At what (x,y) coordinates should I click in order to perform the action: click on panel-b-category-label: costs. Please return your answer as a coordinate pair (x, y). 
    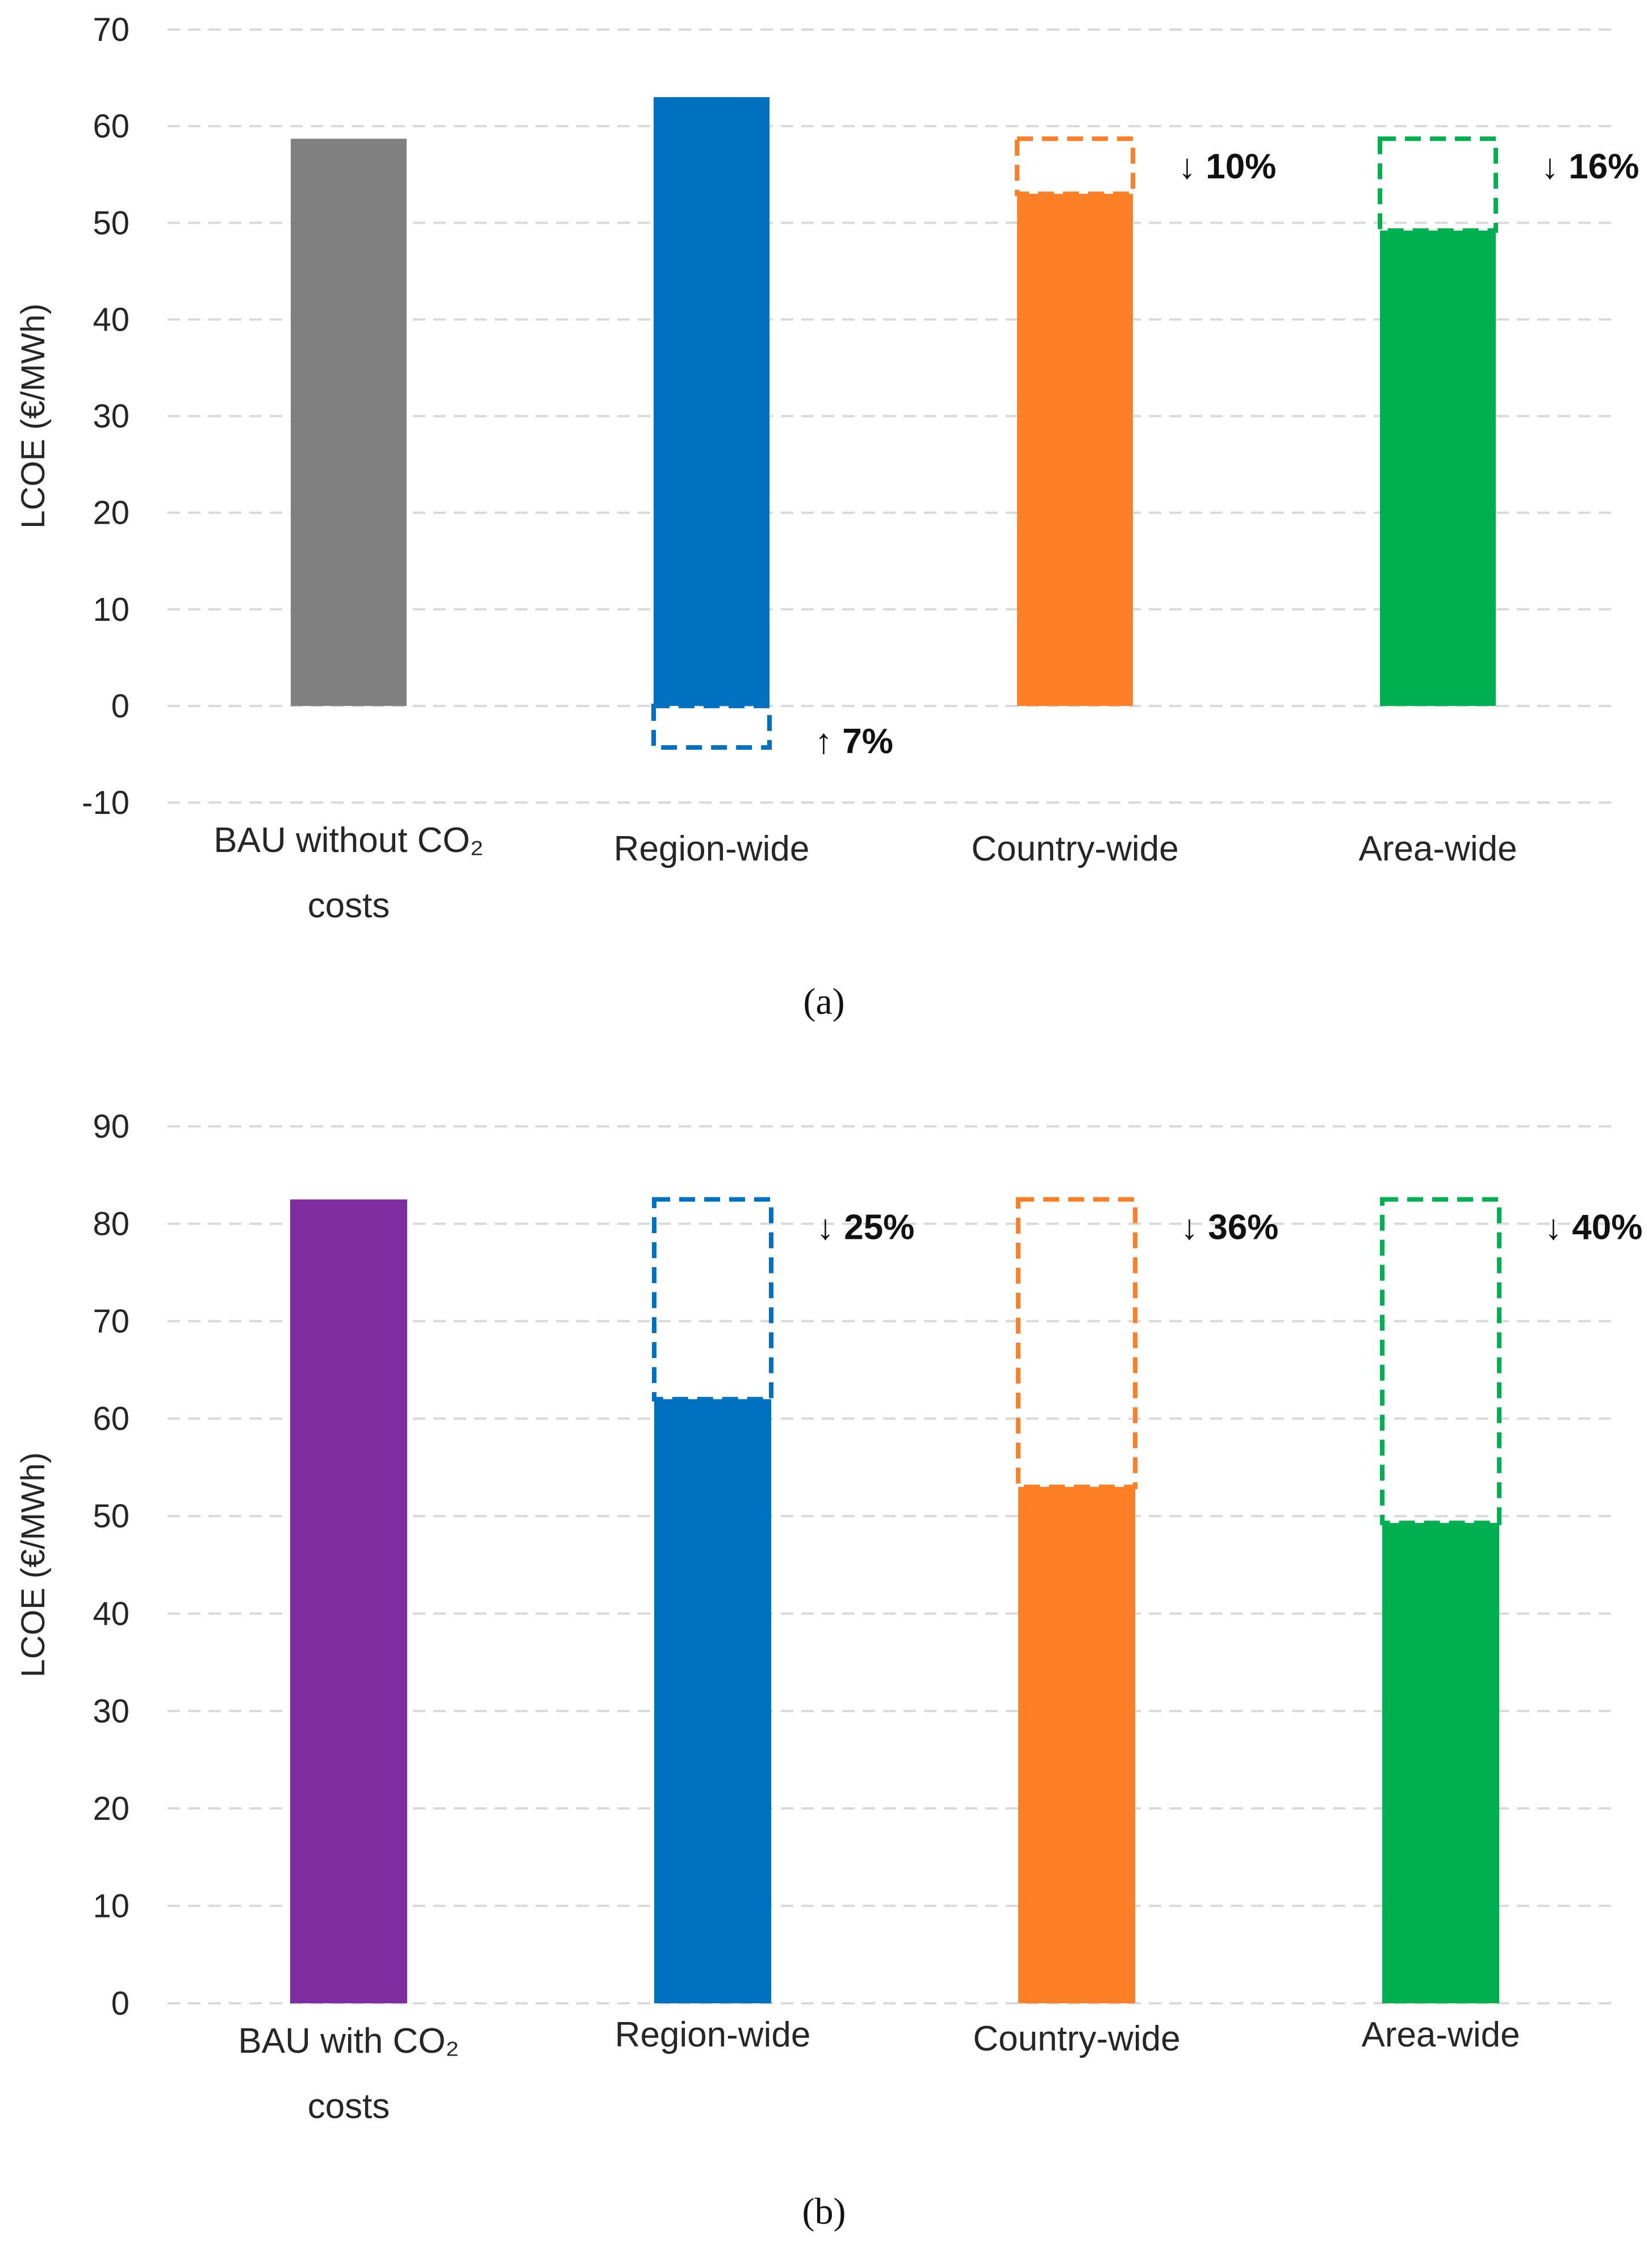
    Looking at the image, I should click on (349, 2106).